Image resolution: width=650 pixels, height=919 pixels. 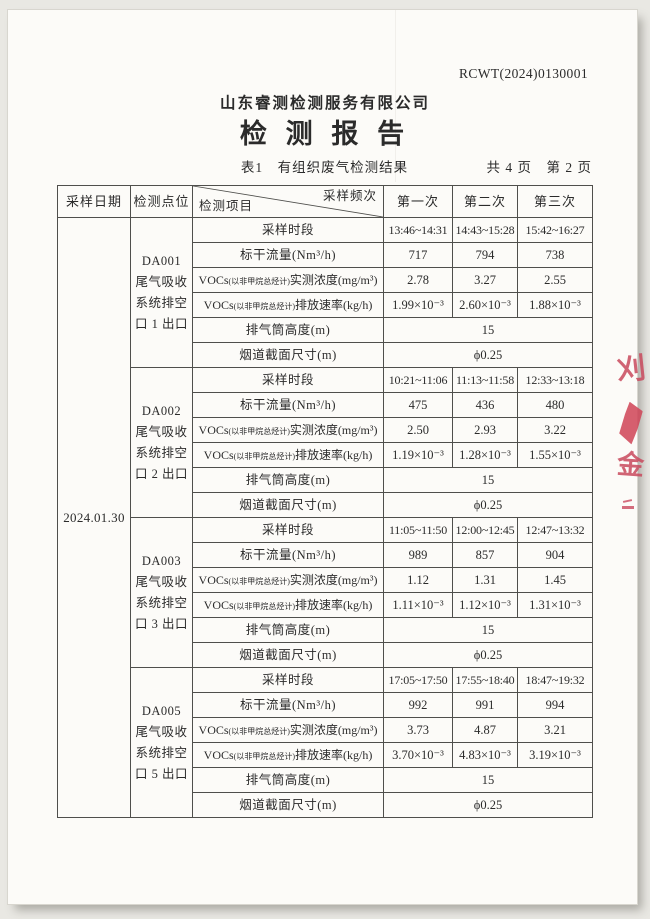 I want to click on row-label-stack-height: 排气筒高度(m), so click(x=288, y=780).